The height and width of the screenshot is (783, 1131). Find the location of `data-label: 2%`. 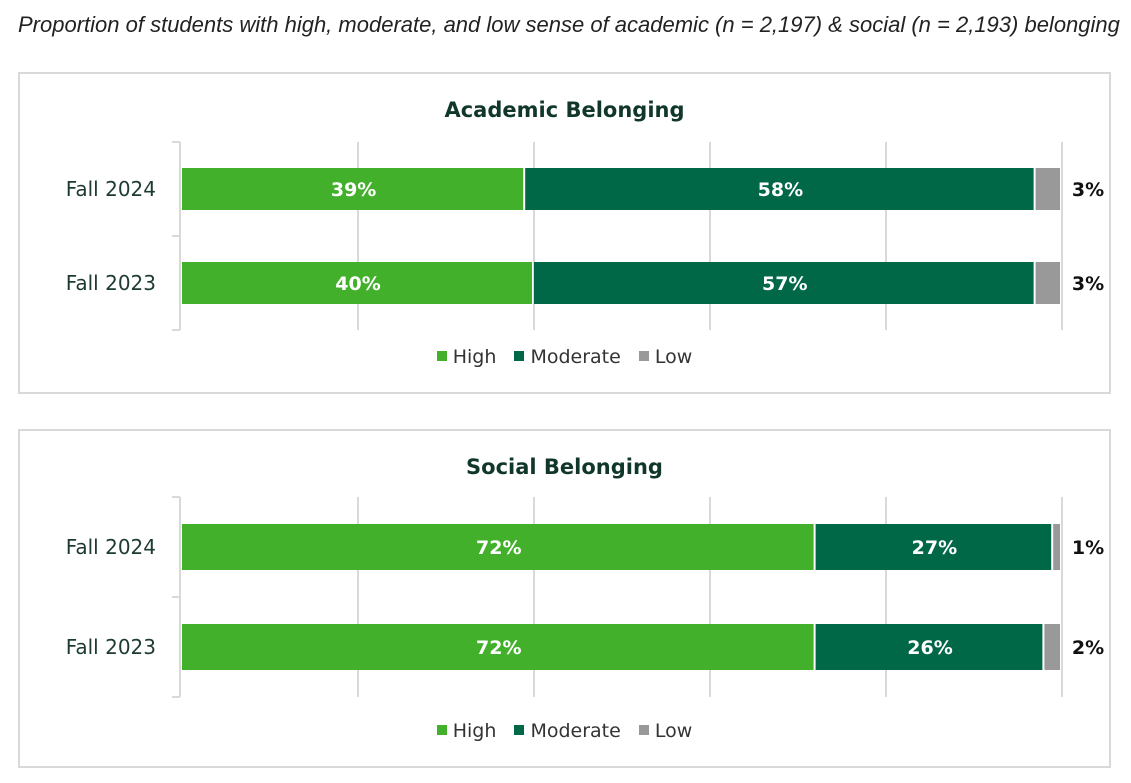

data-label: 2% is located at coordinates (1088, 648).